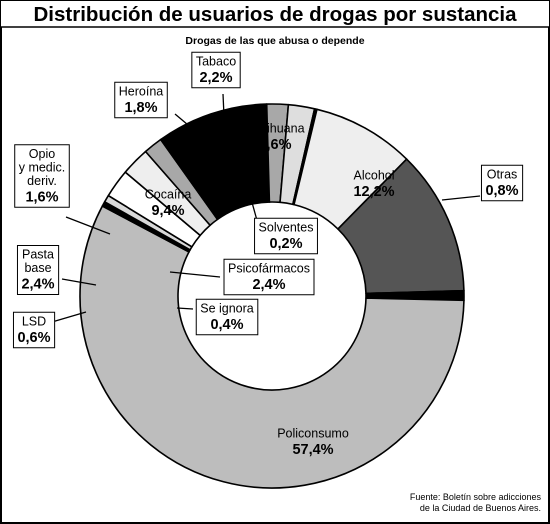 The image size is (550, 524). I want to click on label-name-policonsumo: Policonsumo, so click(313, 433).